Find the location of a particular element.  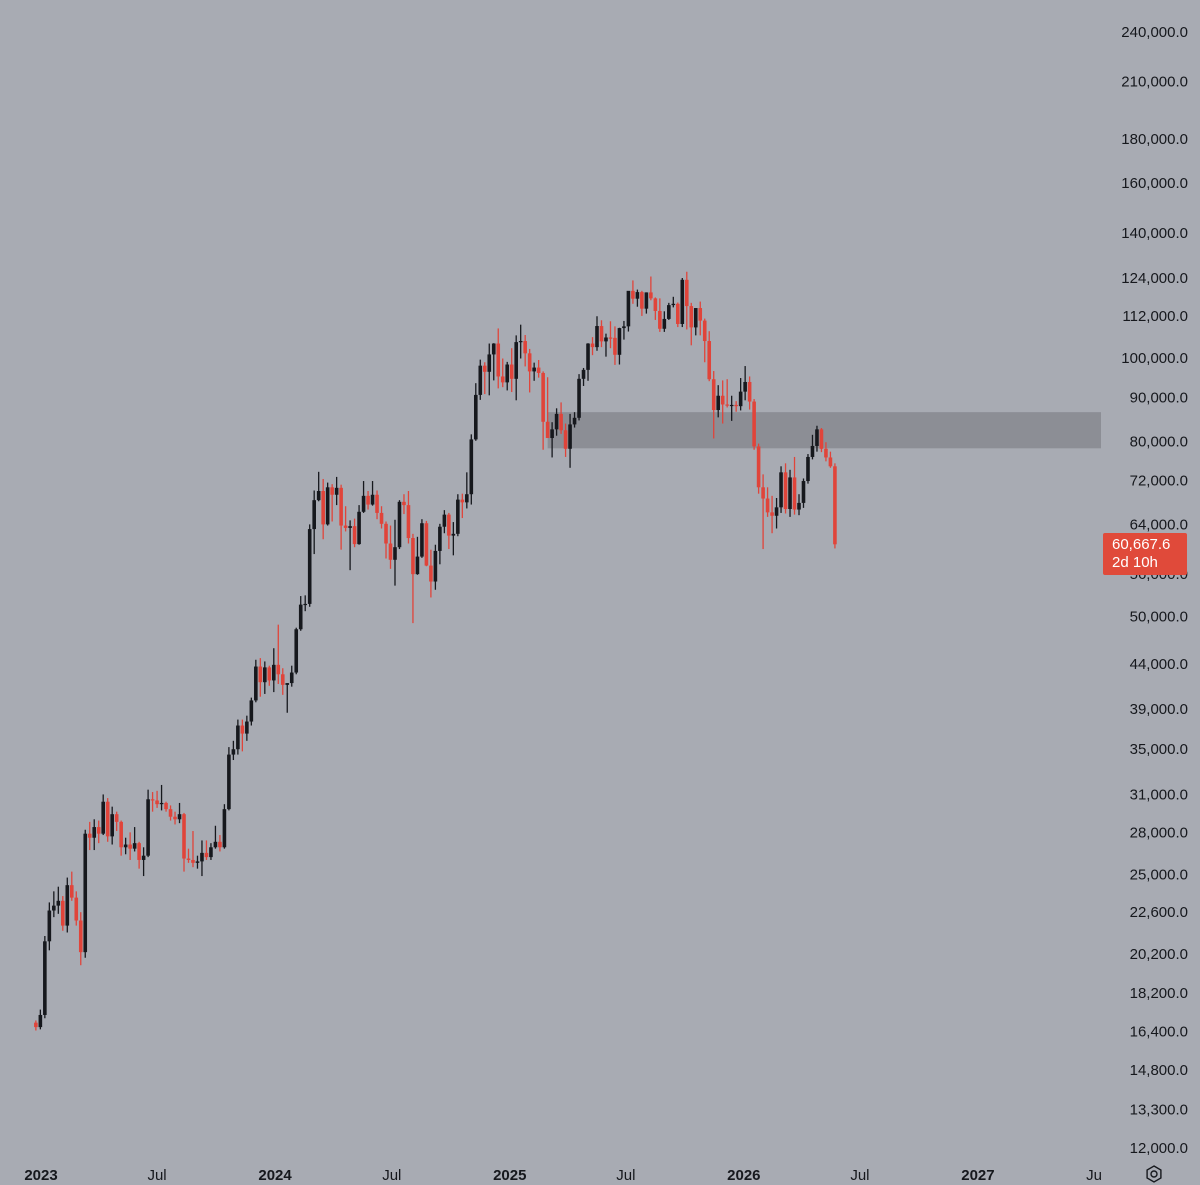

x-tick-label: Ju is located at coordinates (1094, 1175).